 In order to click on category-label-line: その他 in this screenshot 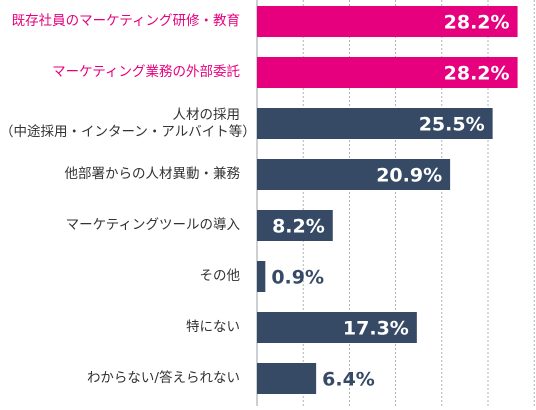, I will do `click(220, 276)`.